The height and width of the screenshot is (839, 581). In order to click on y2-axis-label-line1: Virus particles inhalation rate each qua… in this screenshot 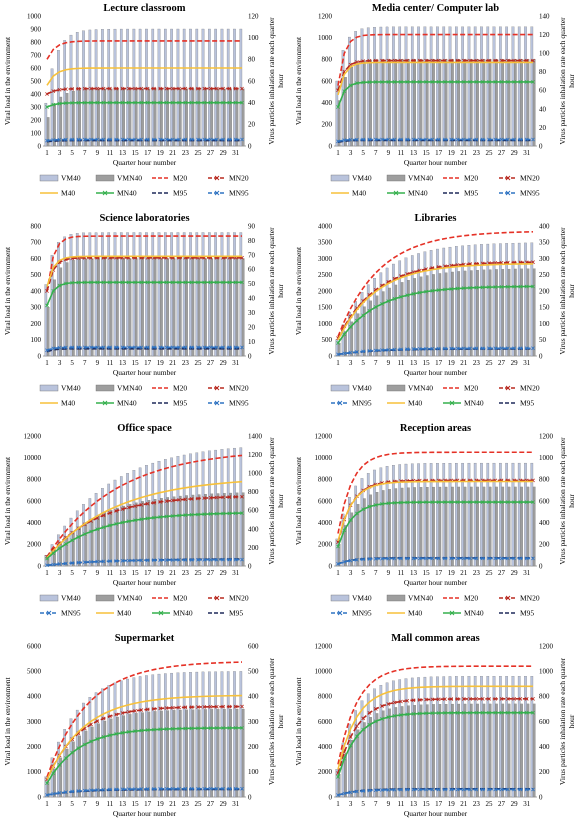, I will do `click(562, 721)`.